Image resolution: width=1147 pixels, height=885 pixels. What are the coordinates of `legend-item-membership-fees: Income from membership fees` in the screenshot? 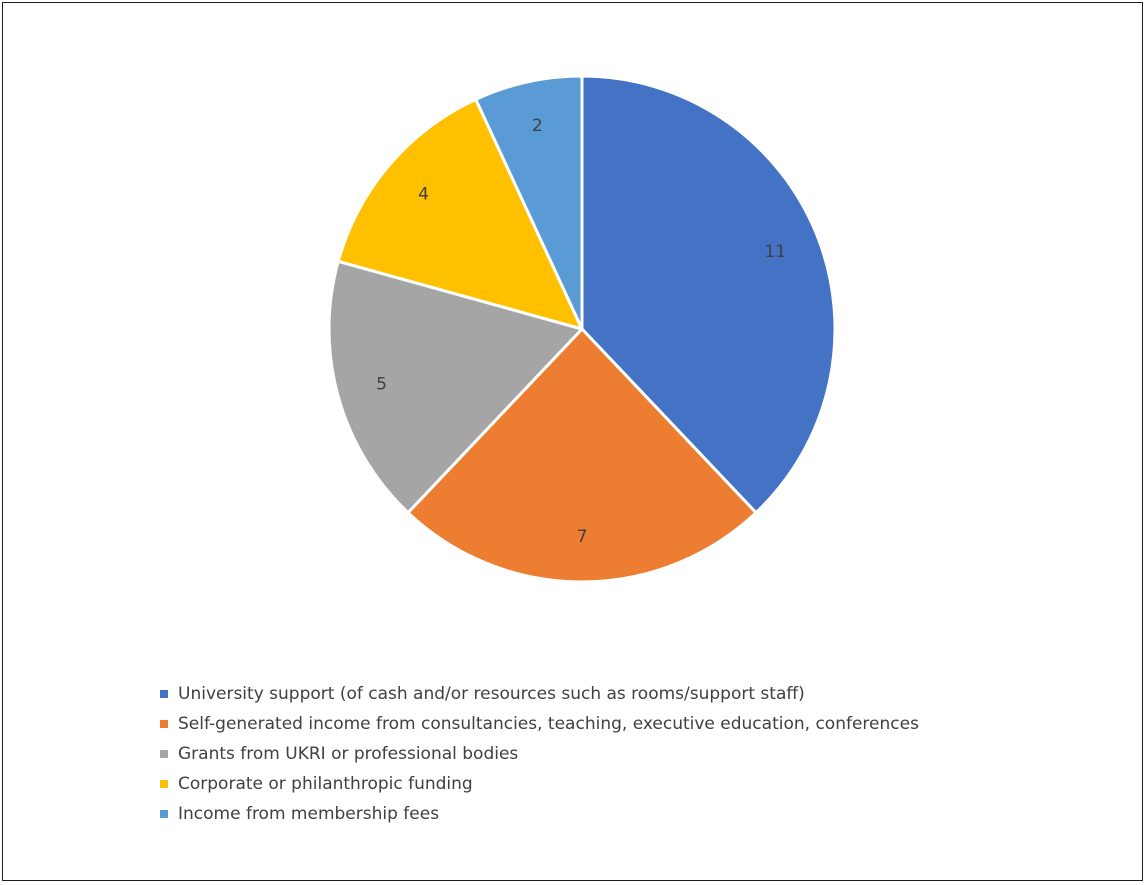 It's located at (539, 814).